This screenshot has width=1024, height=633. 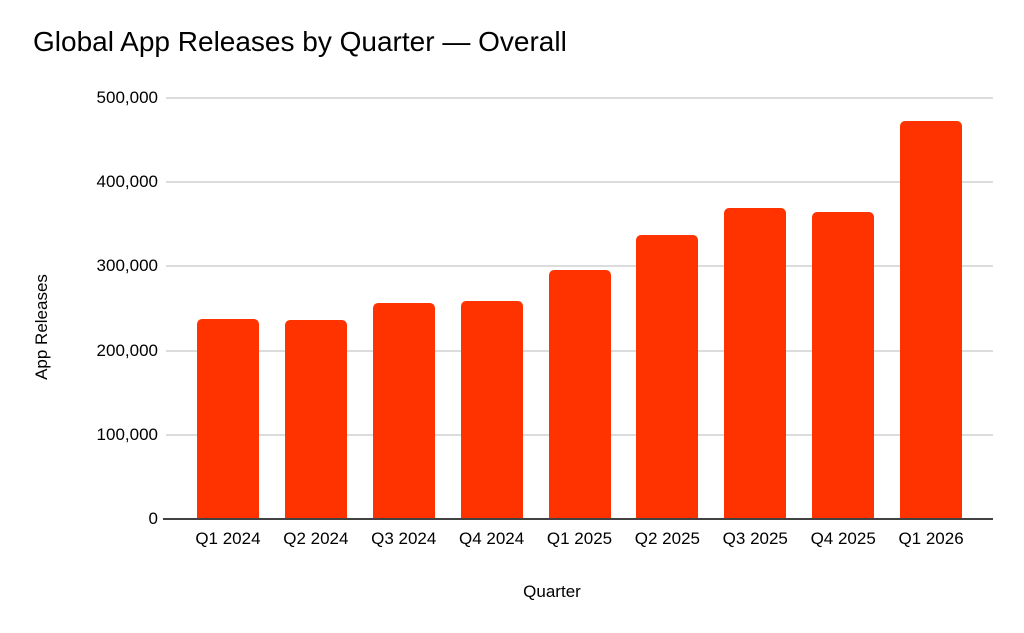 What do you see at coordinates (316, 538) in the screenshot?
I see `x-tick-label-q2-2024: Q2 2024` at bounding box center [316, 538].